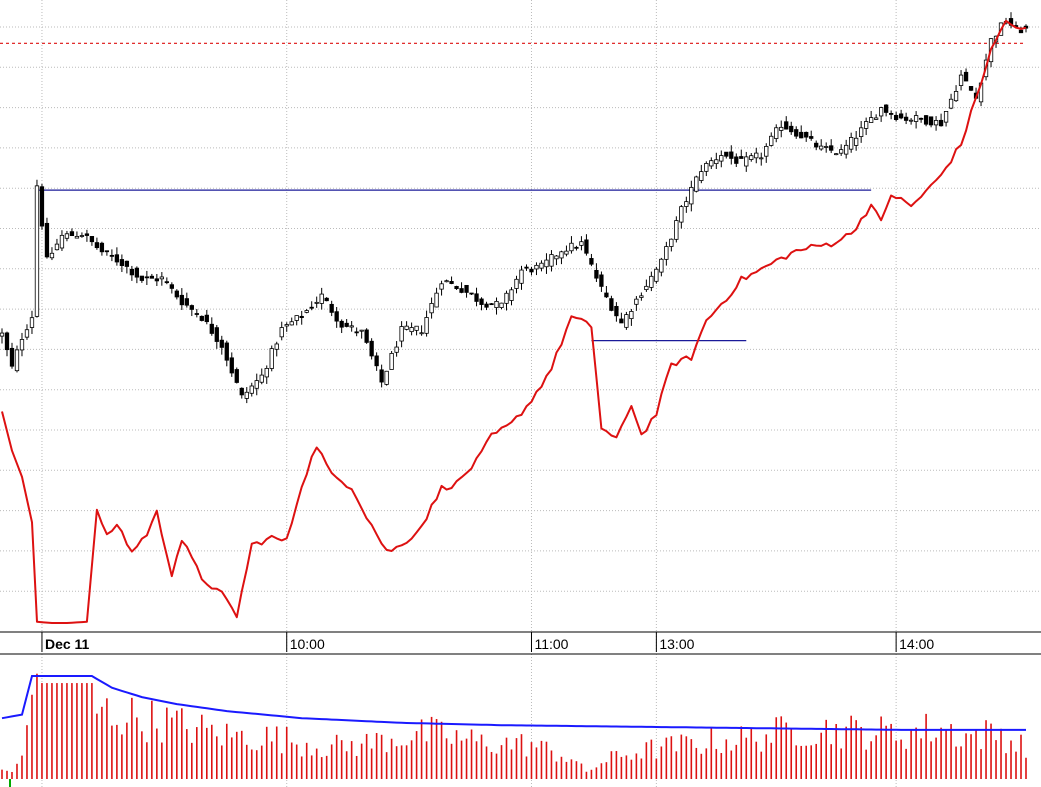  Describe the element at coordinates (67, 644) in the screenshot. I see `time-tick-label: Dec 11` at that location.